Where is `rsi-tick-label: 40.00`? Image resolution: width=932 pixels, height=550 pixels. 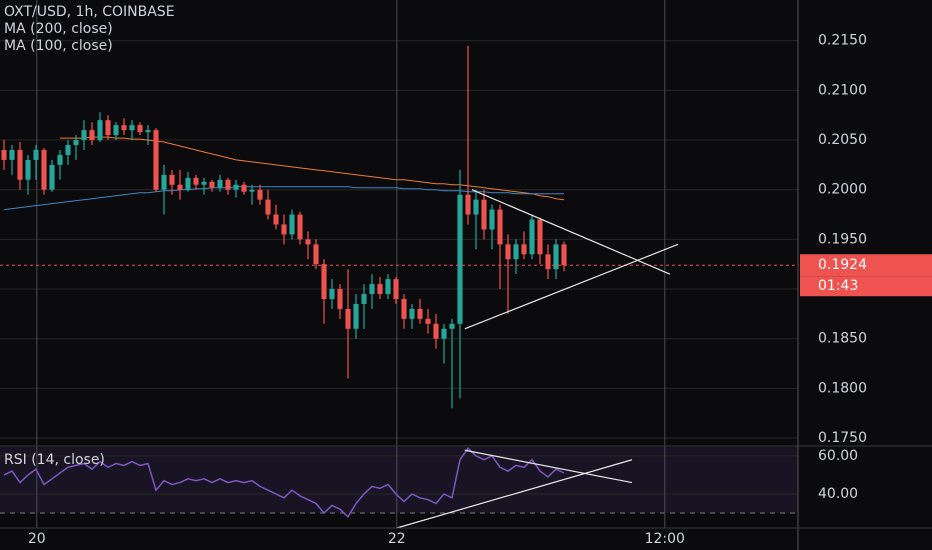
rsi-tick-label: 40.00 is located at coordinates (838, 494).